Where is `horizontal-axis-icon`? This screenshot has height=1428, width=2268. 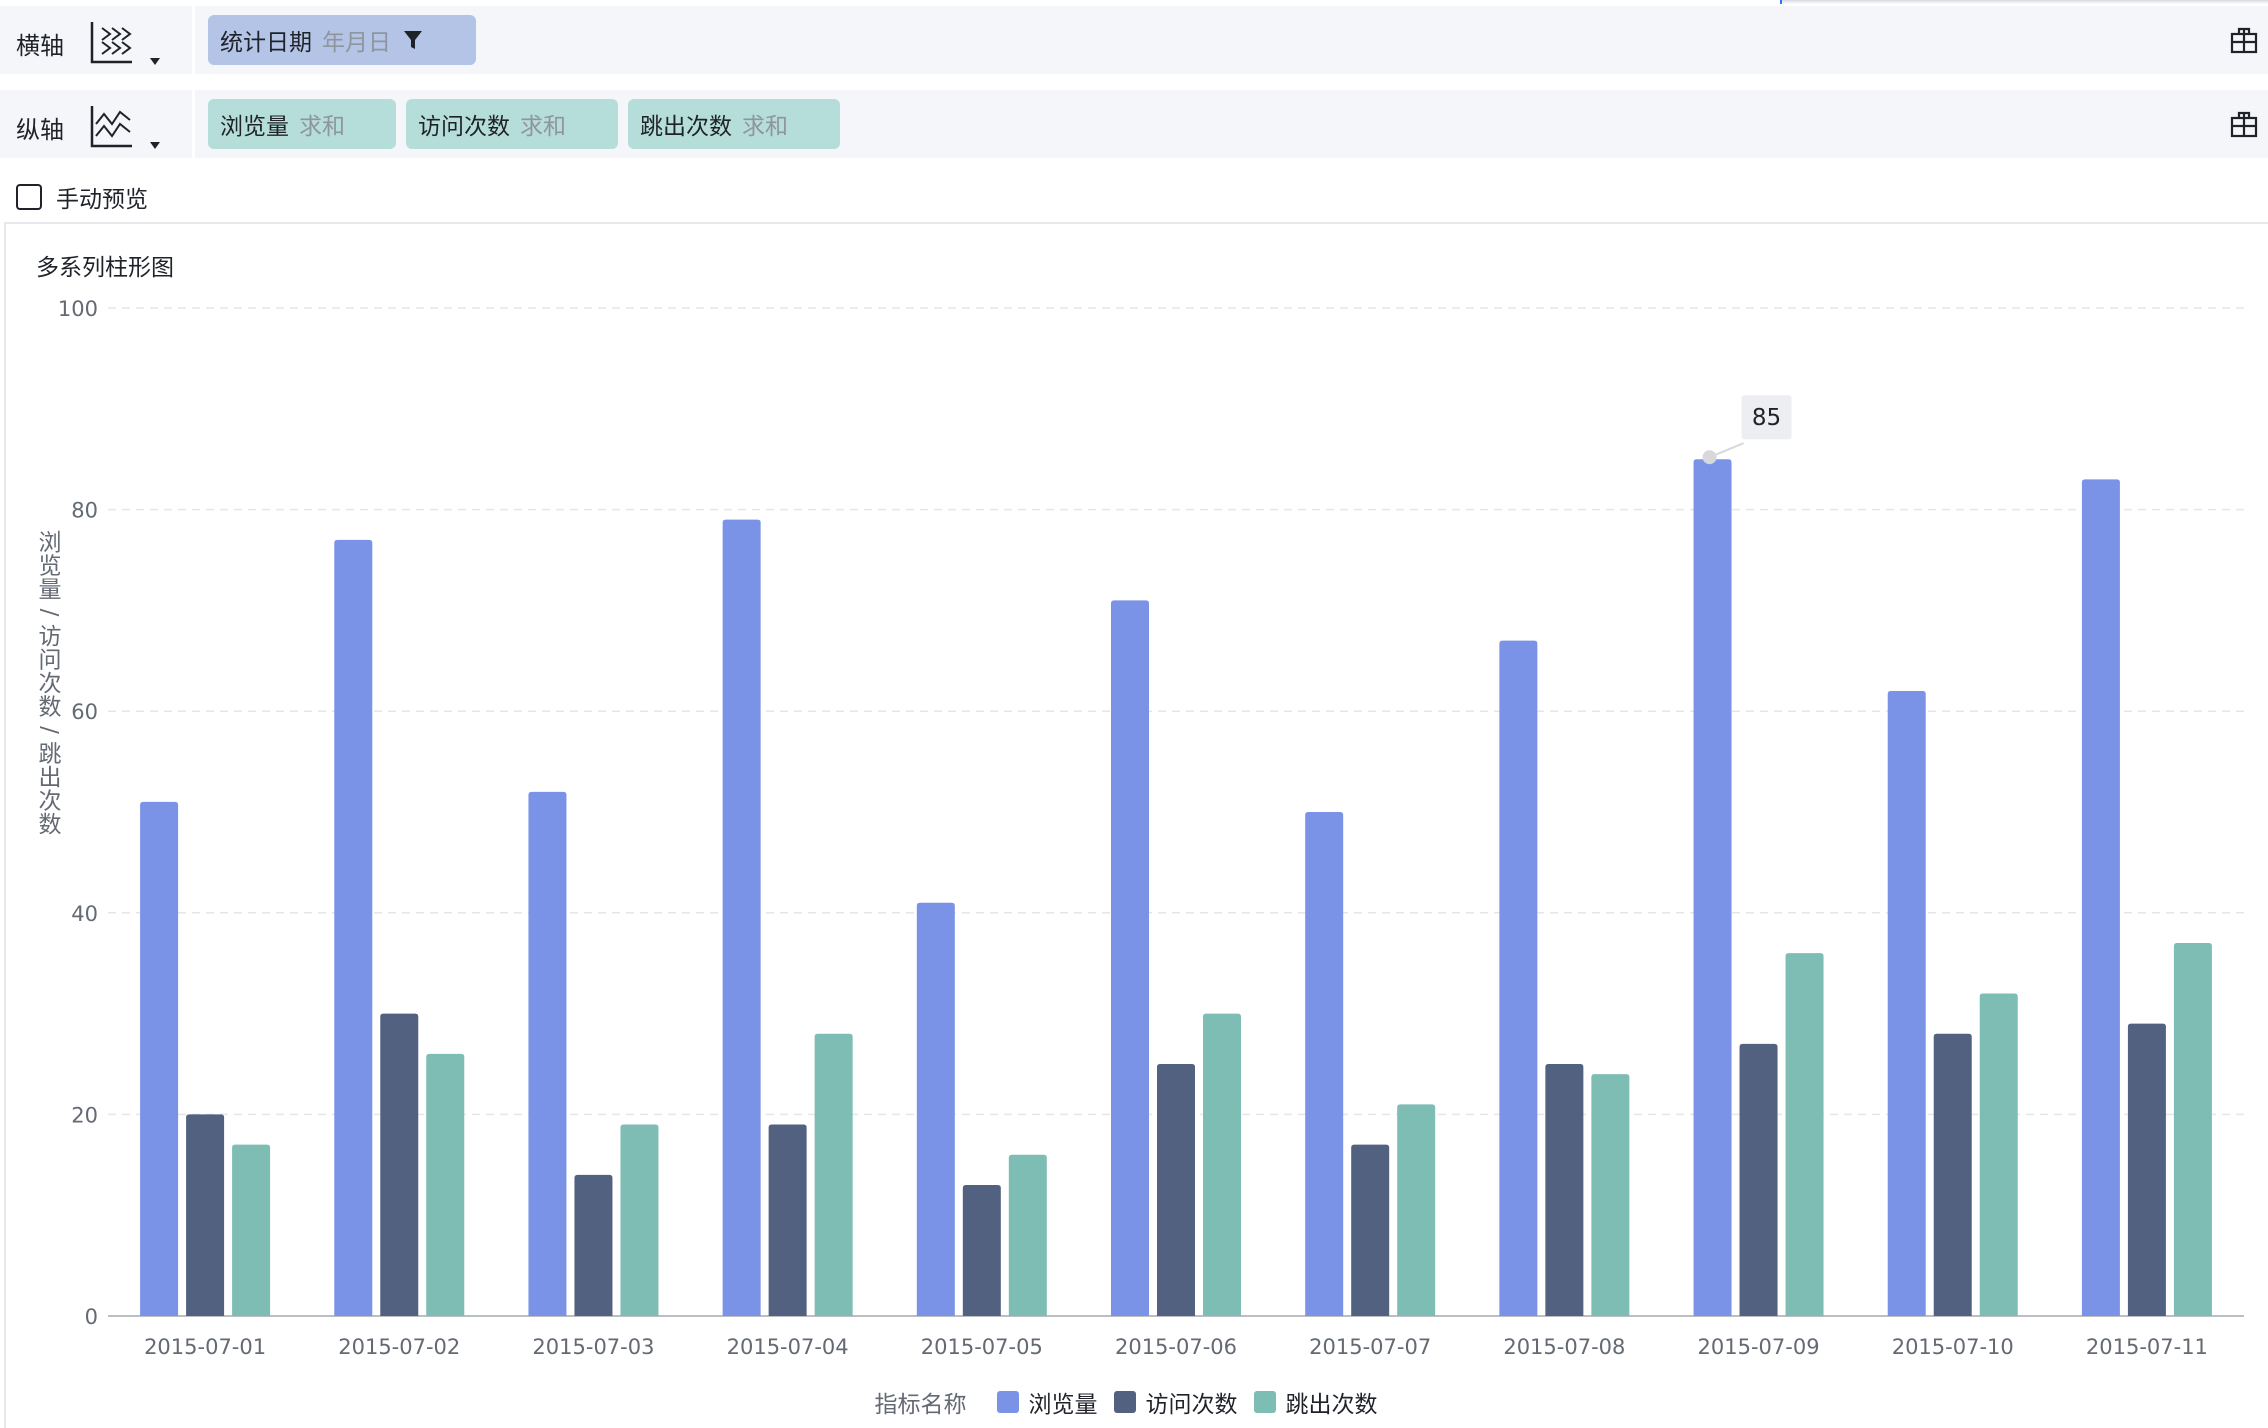 horizontal-axis-icon is located at coordinates (112, 42).